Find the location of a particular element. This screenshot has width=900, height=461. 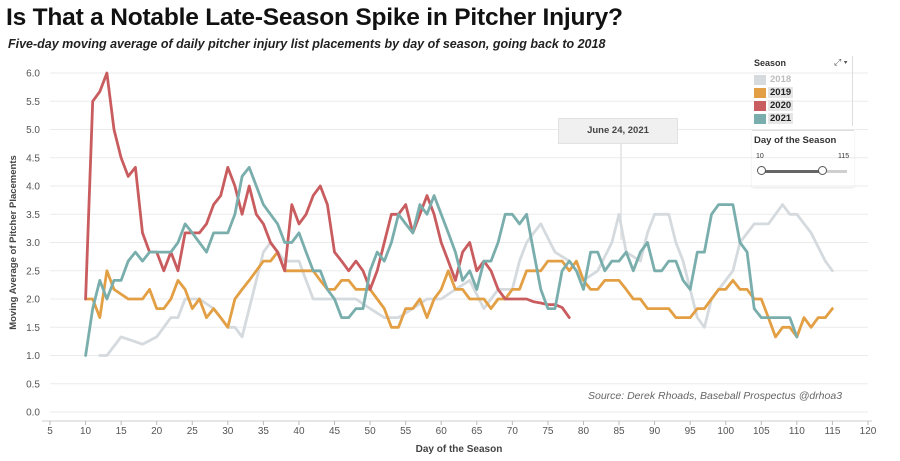

x-tick-label: 10 is located at coordinates (86, 431).